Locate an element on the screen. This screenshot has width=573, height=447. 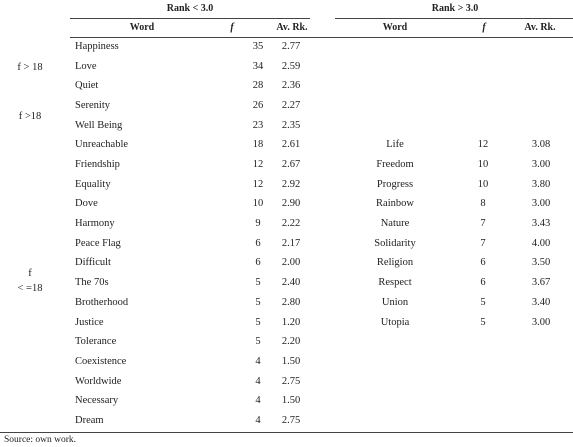
row-group-label: f > 18 is located at coordinates (30, 67).